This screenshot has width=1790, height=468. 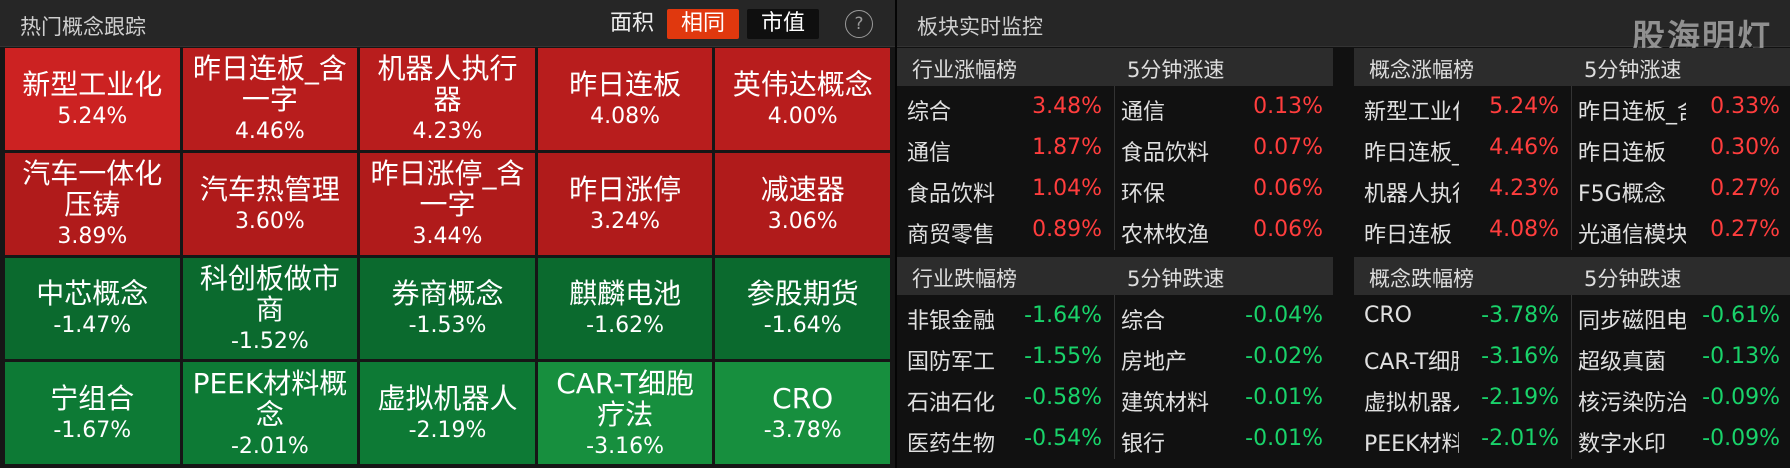 I want to click on concept-tile: 汽车热管理 3.60%, so click(x=270, y=203).